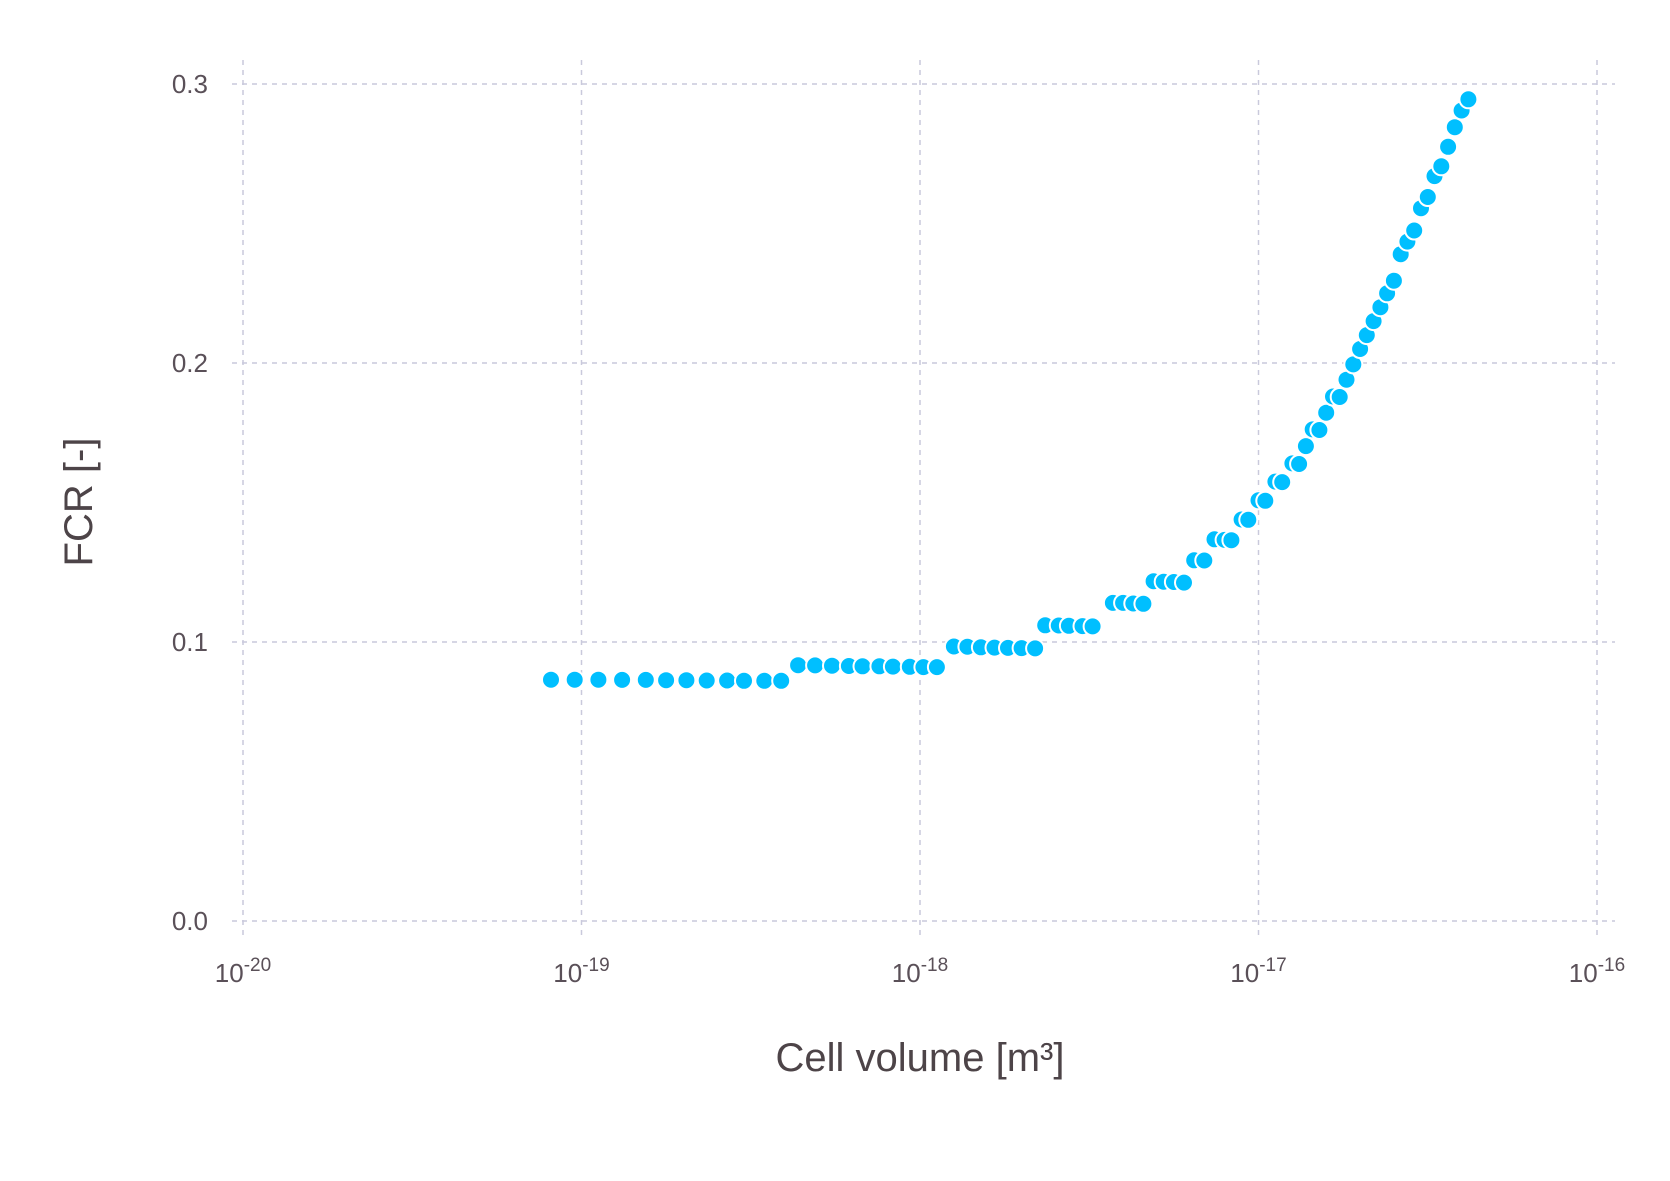  I want to click on x-tick-exponent: -20, so click(257, 965).